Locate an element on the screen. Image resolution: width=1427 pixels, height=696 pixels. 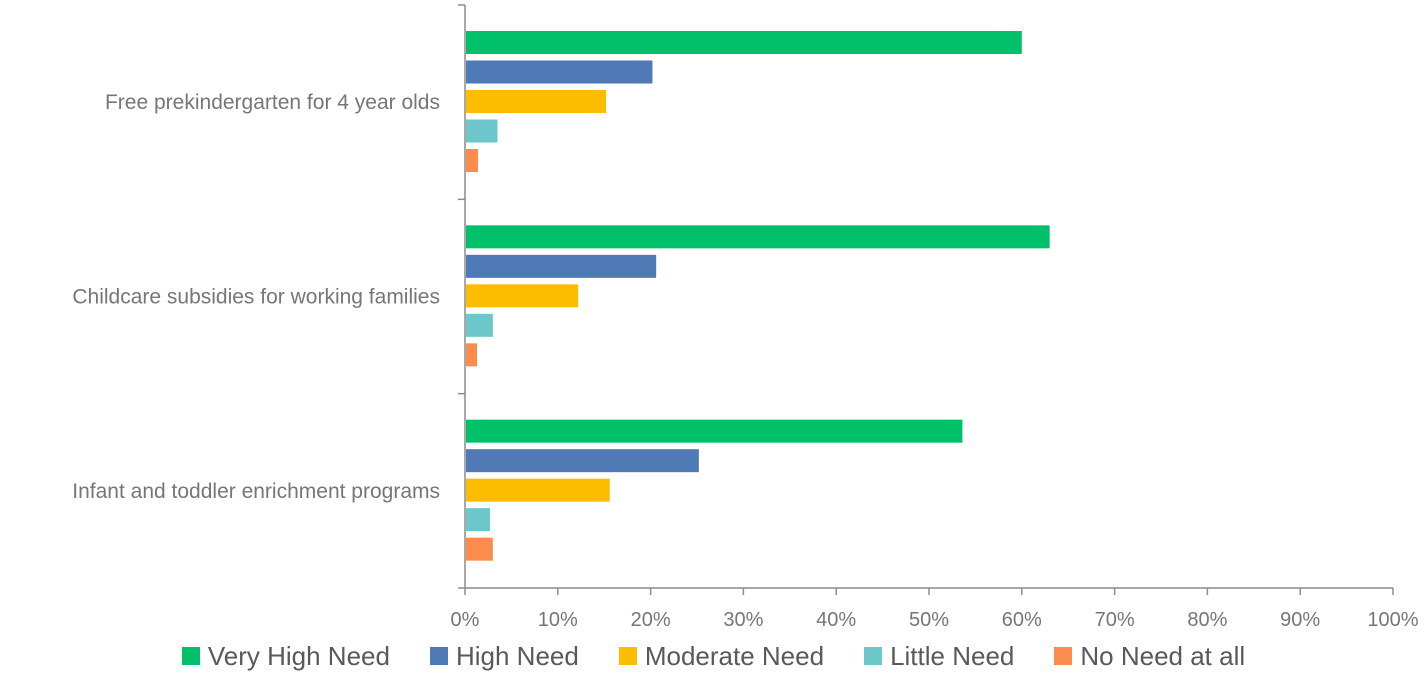
category-label: Infant and toddler enrichment programs is located at coordinates (256, 491).